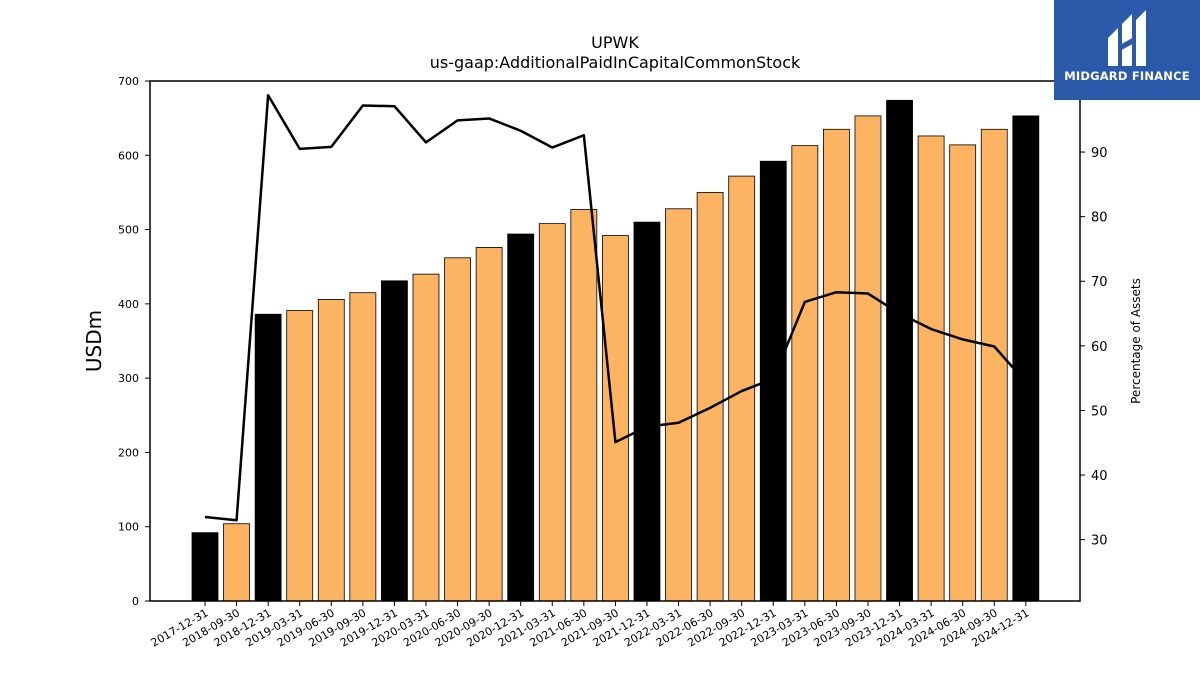 The height and width of the screenshot is (675, 1200). Describe the element at coordinates (128, 378) in the screenshot. I see `y-tick-label: 300` at that location.